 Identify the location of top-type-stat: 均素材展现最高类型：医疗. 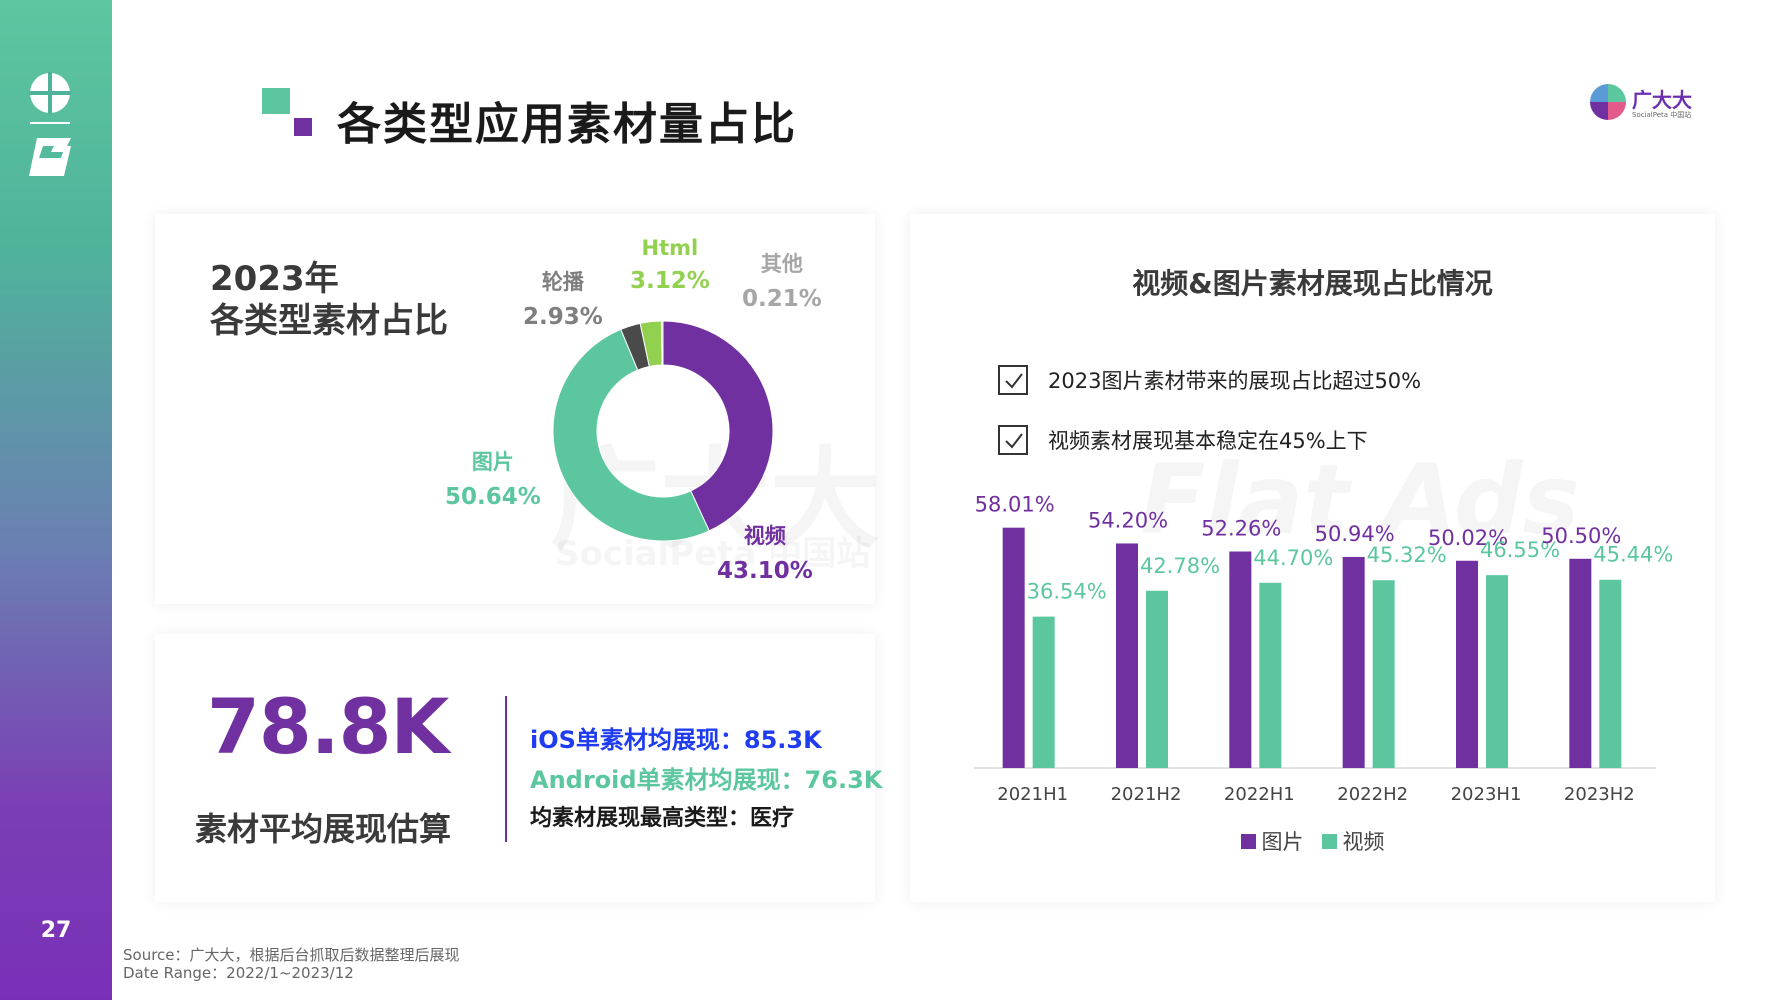
(662, 818).